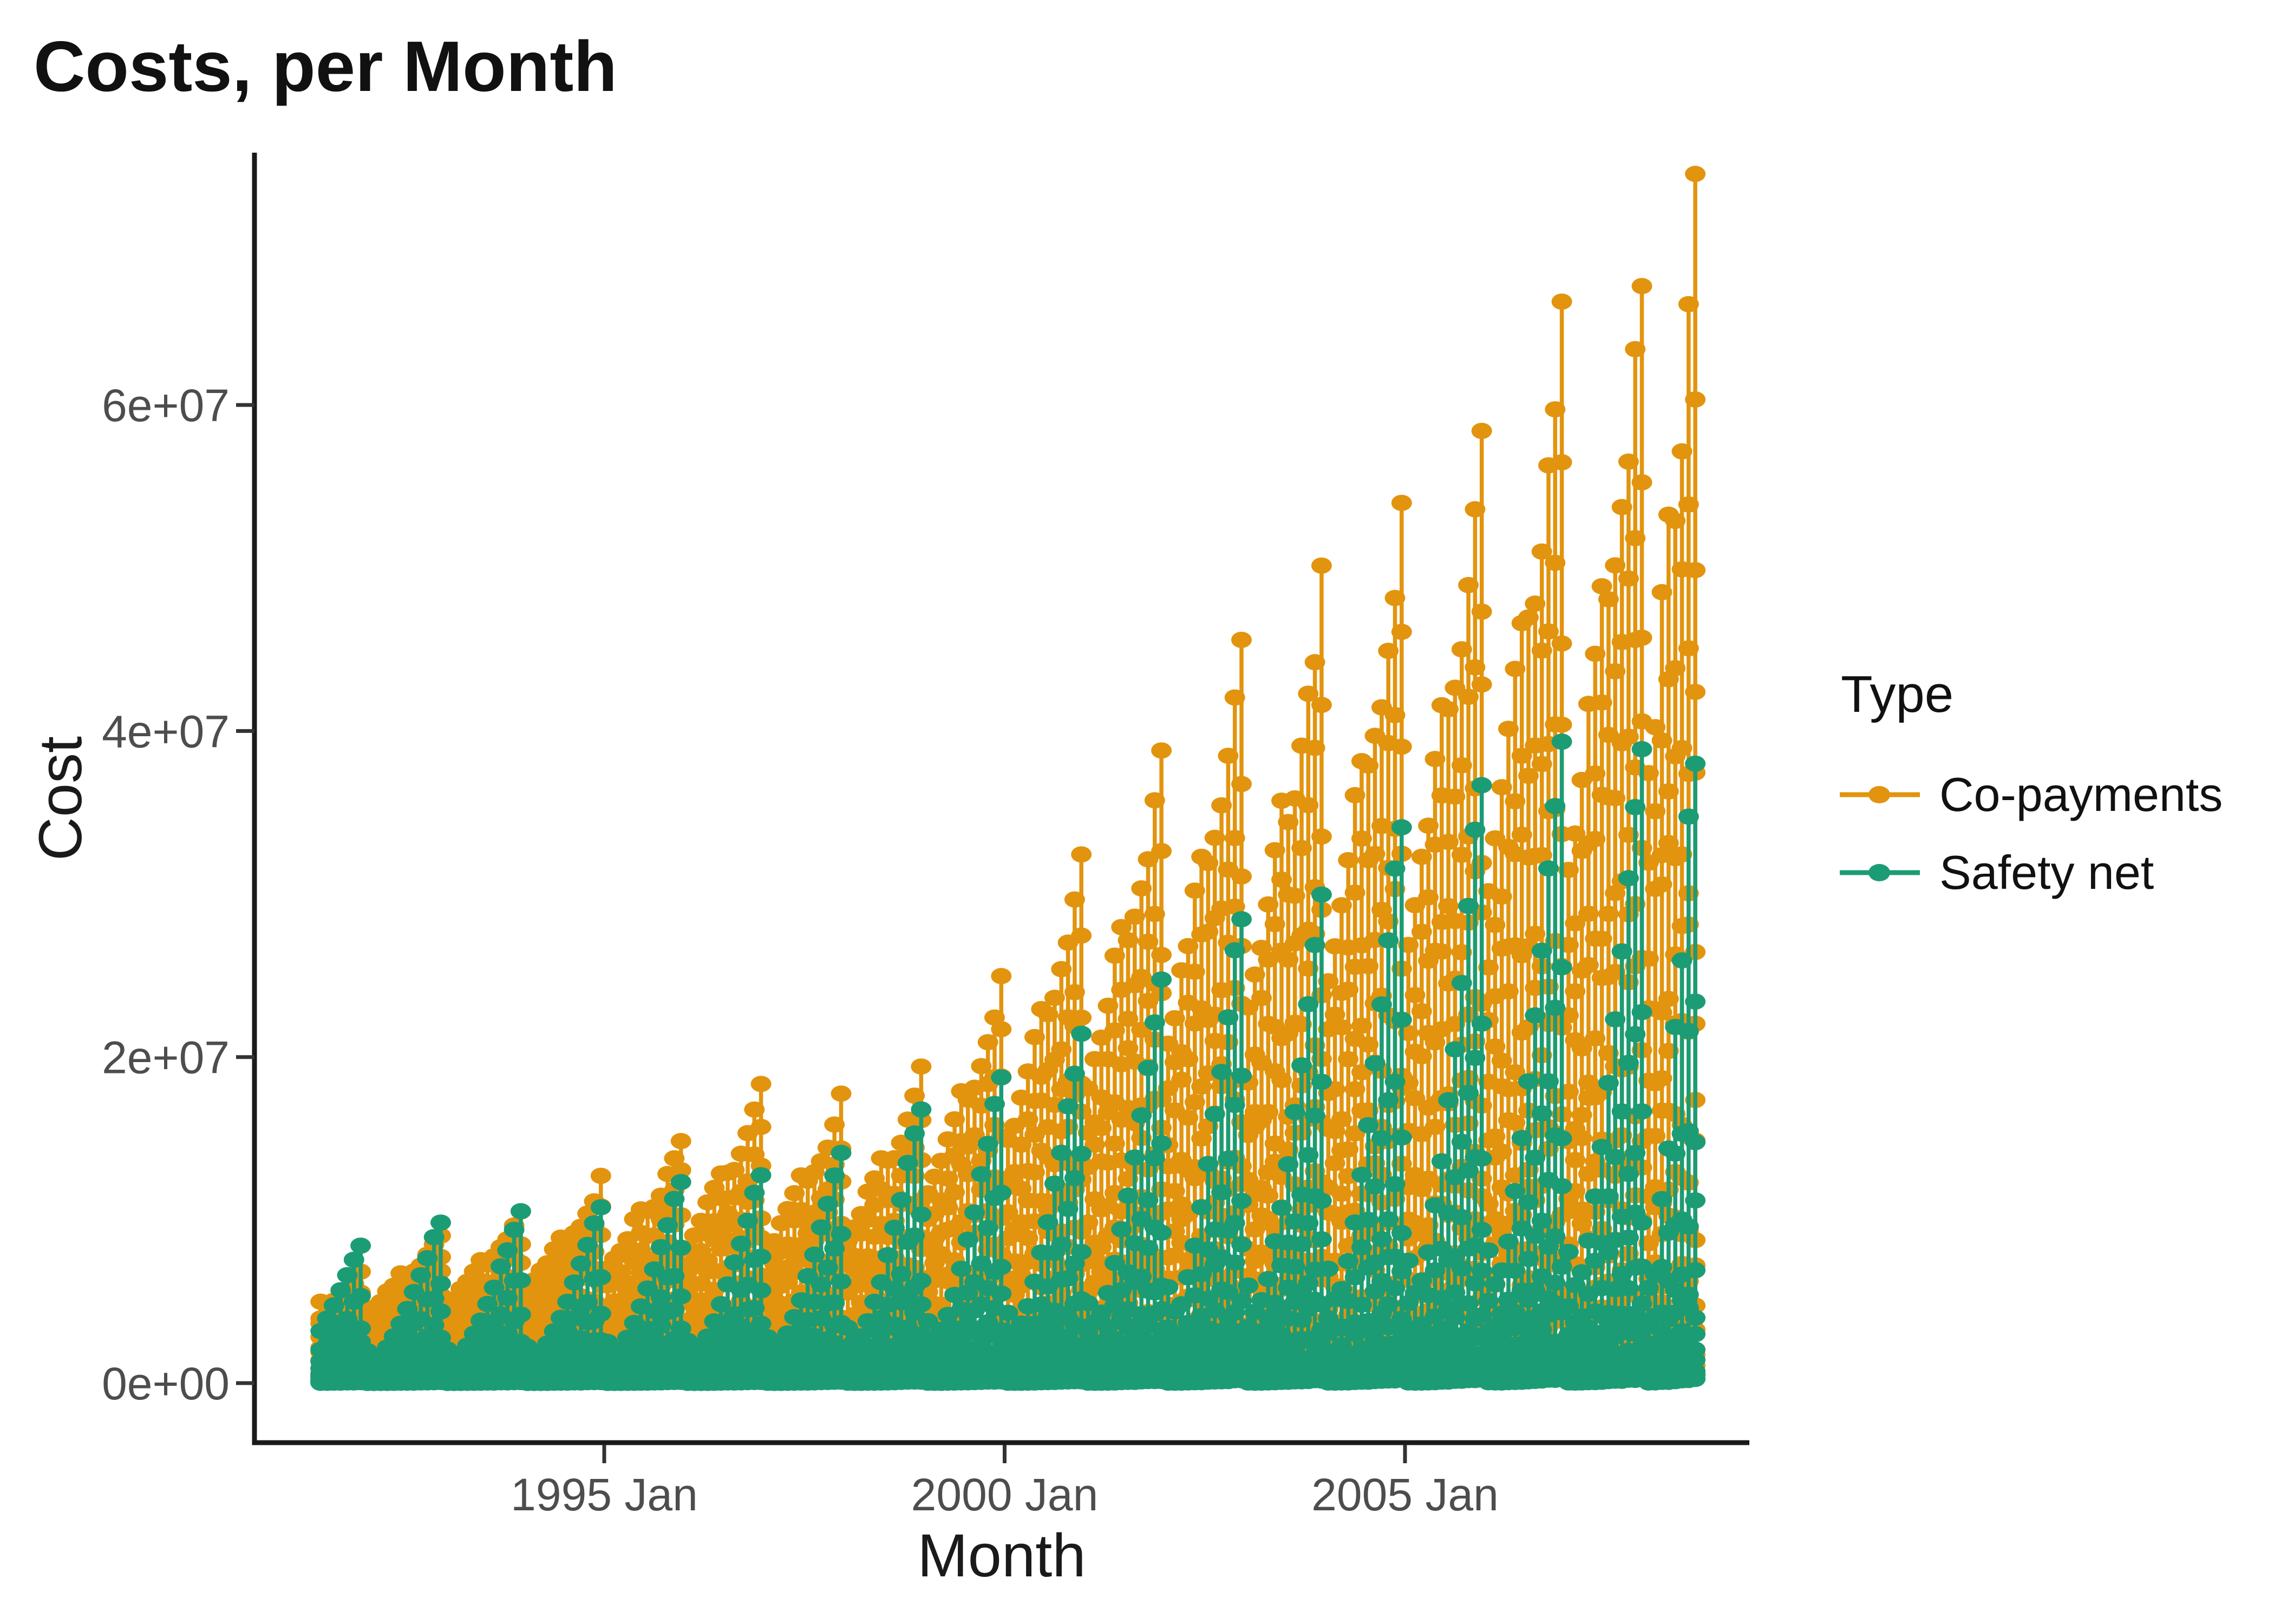 The width and height of the screenshot is (2274, 1624). I want to click on legend: Type Co-payments Safety net, so click(2032, 782).